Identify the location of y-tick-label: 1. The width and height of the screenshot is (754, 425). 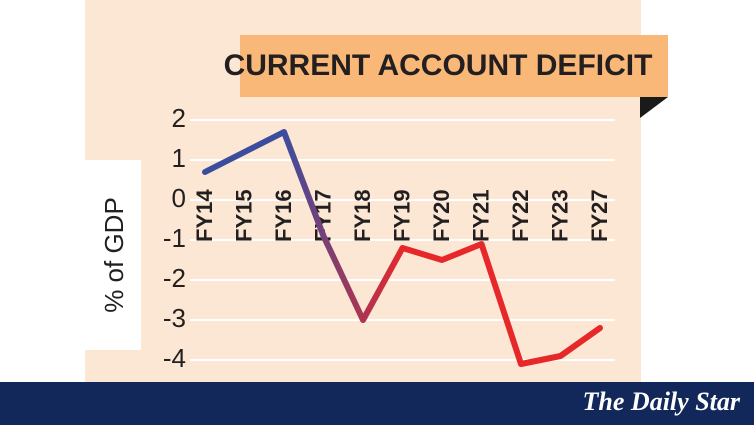
(179, 158).